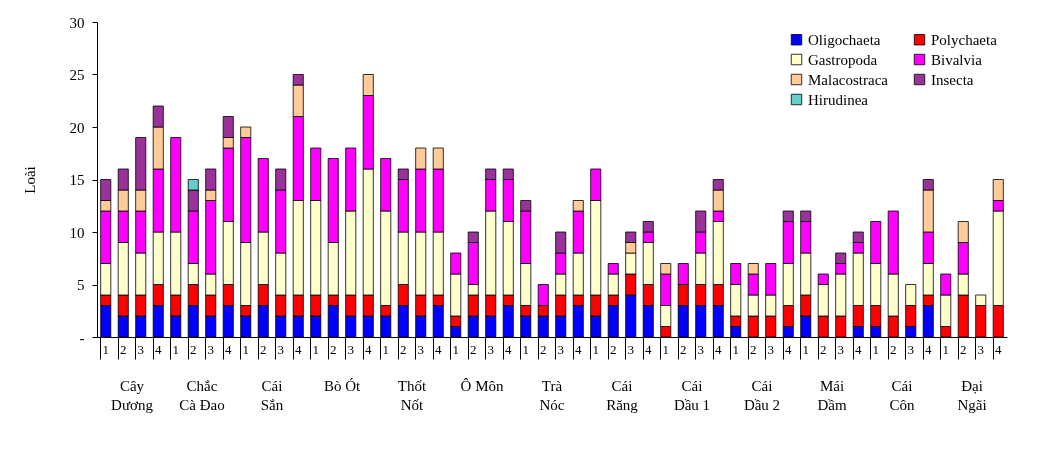 Image resolution: width=1057 pixels, height=468 pixels. Describe the element at coordinates (82, 337) in the screenshot. I see `y-tick-label: -` at that location.